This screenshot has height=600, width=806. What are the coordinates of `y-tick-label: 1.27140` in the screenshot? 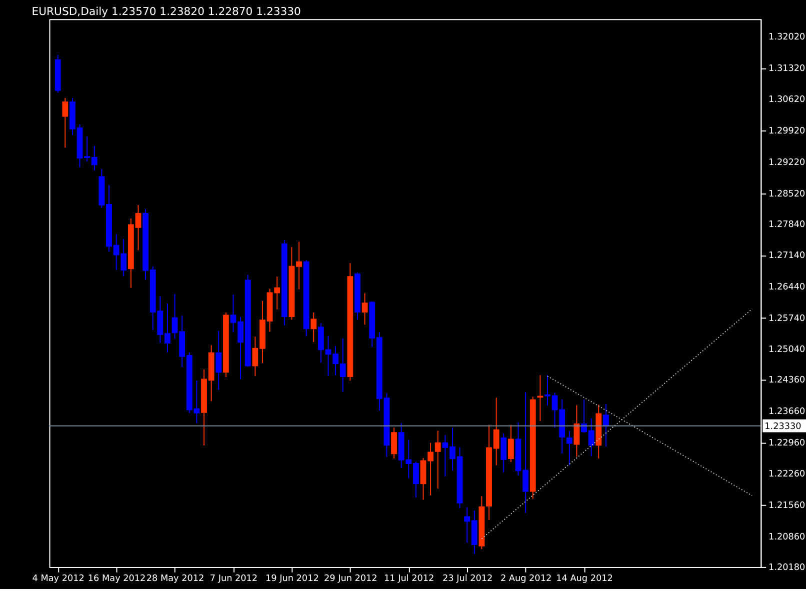 It's located at (787, 256).